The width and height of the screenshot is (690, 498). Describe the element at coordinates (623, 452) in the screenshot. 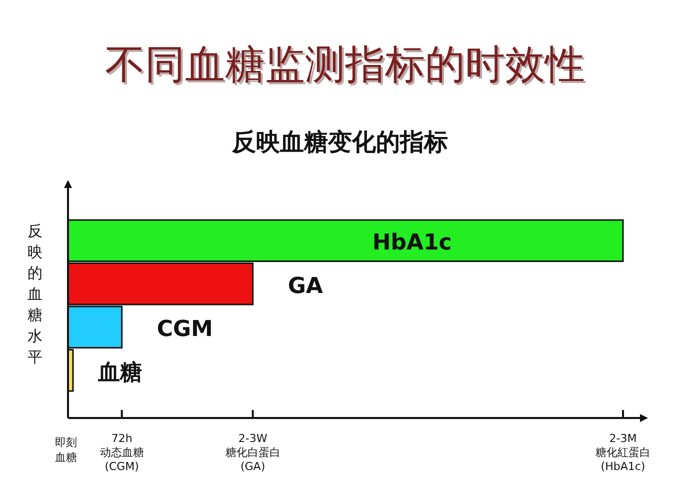

I see `text: 2-3M 糖化紅蛋白 (HbA1c)` at that location.